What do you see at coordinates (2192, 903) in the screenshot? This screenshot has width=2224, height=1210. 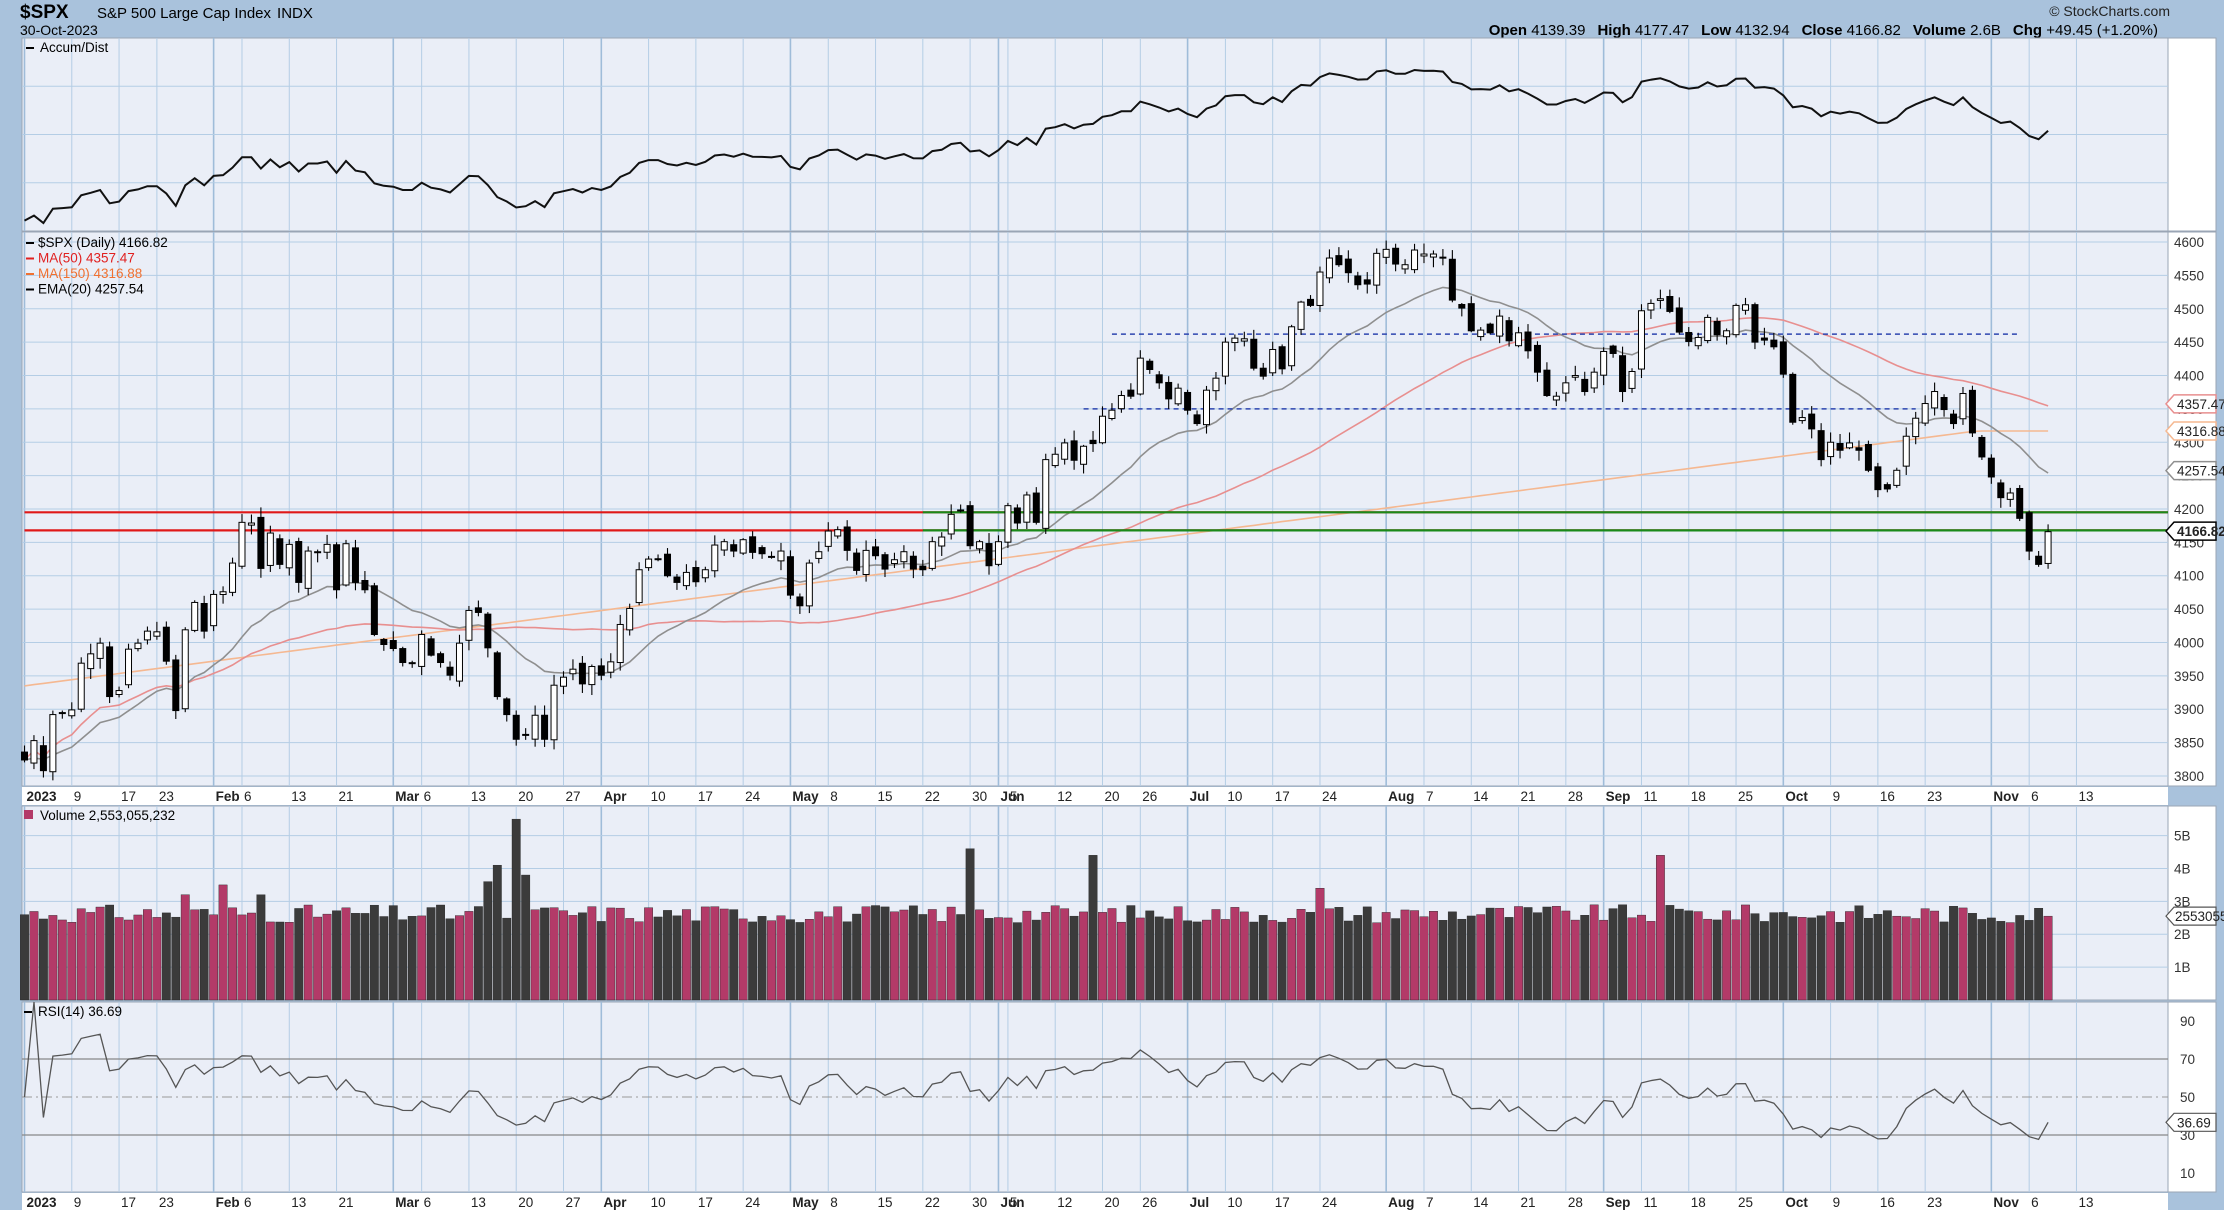 I see `axis-gutter-vol` at bounding box center [2192, 903].